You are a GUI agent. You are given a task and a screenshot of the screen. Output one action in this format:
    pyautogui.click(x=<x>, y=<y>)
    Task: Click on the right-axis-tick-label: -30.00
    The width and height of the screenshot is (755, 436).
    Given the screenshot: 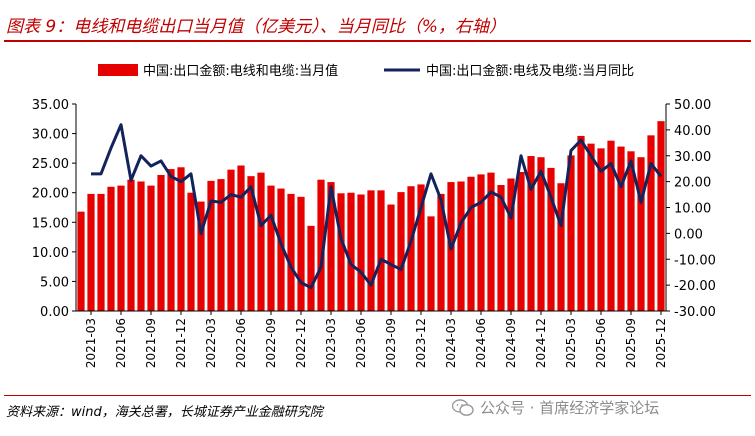 What is the action you would take?
    pyautogui.click(x=695, y=312)
    